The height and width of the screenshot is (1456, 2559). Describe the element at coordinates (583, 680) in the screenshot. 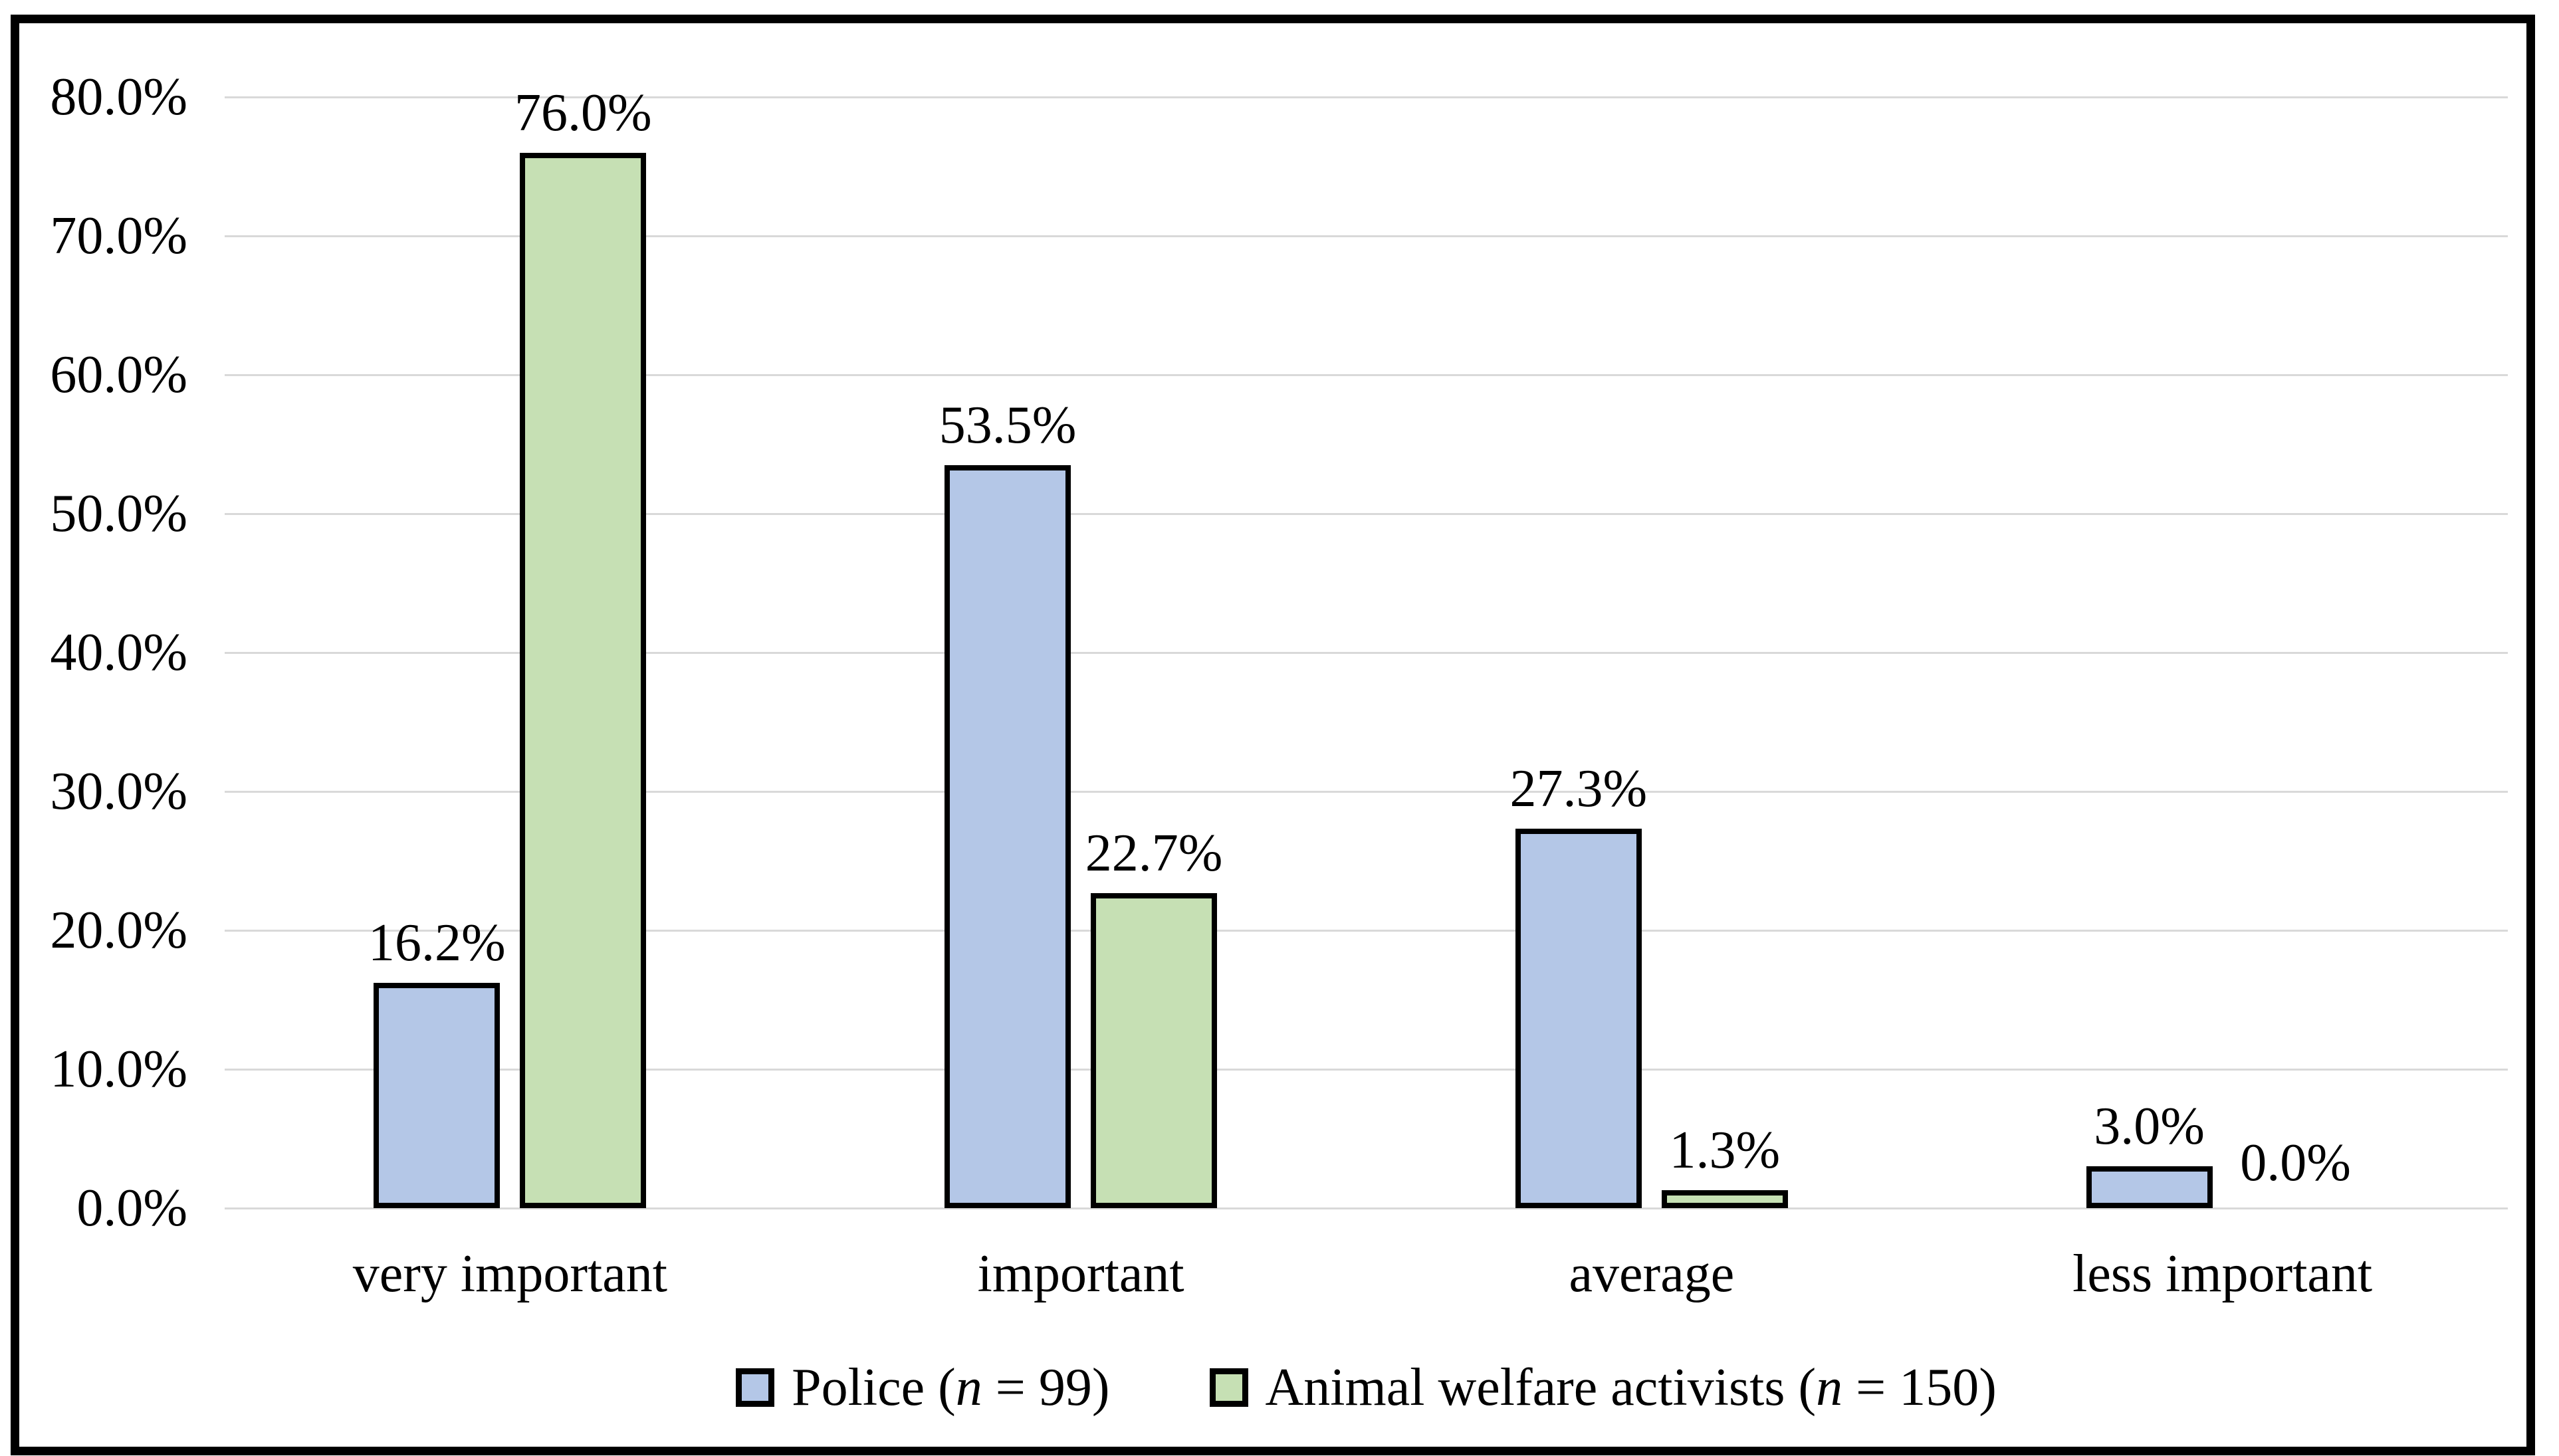

I see `bar-animal-welfare-activists-very-important` at that location.